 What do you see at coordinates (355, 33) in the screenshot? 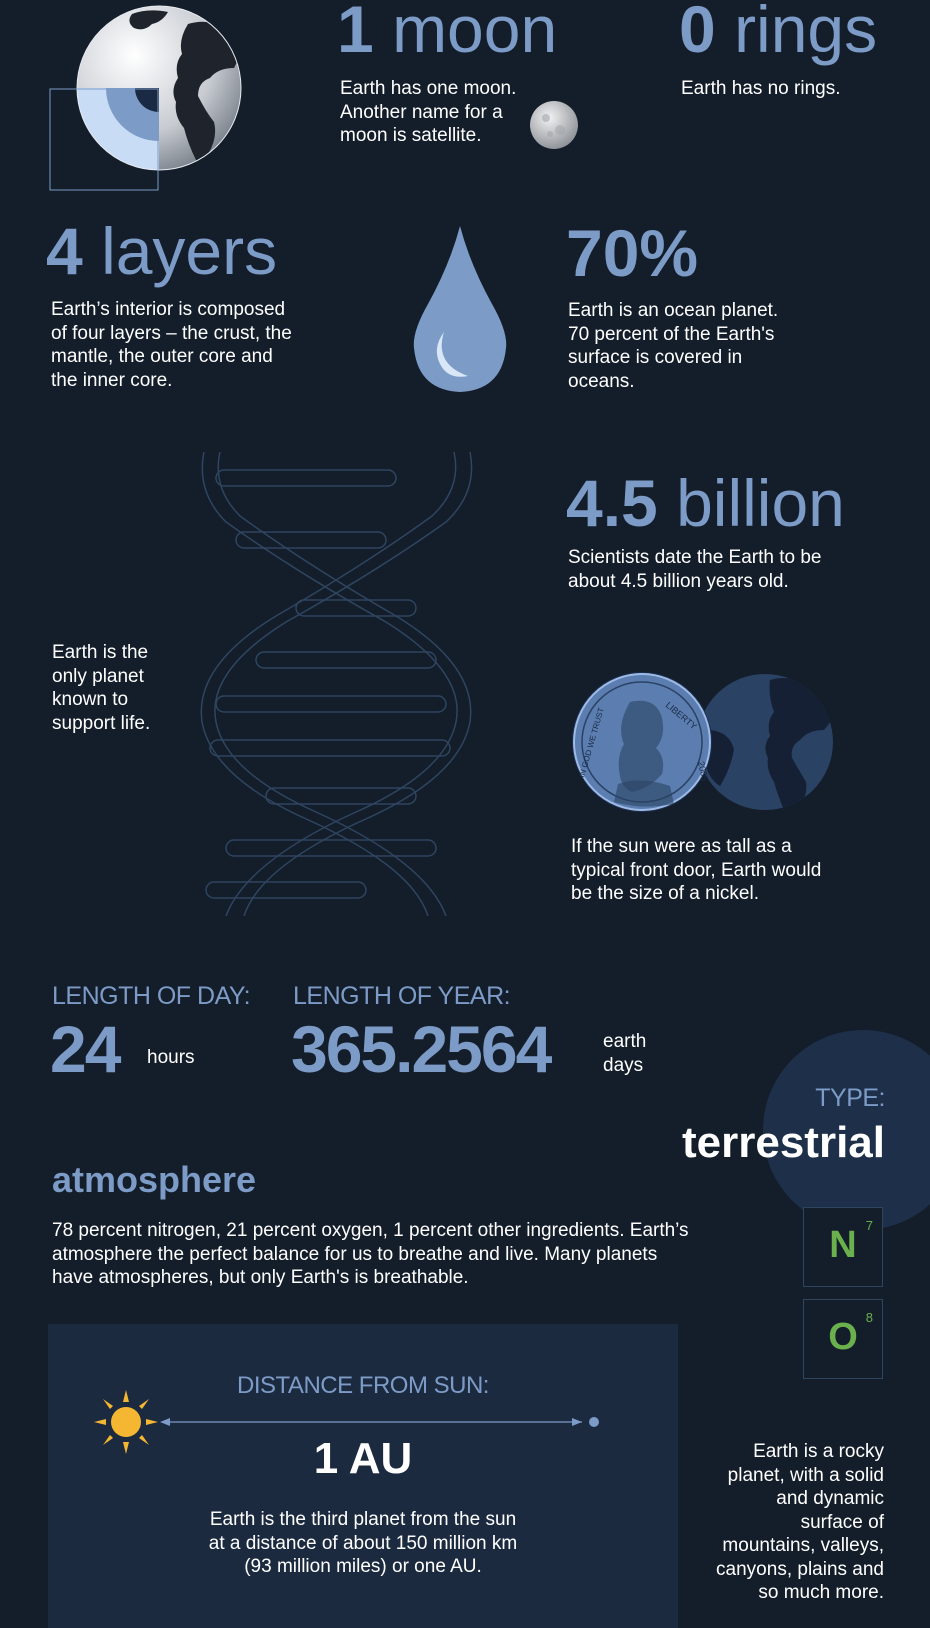
I see `moon-count-number: 1` at bounding box center [355, 33].